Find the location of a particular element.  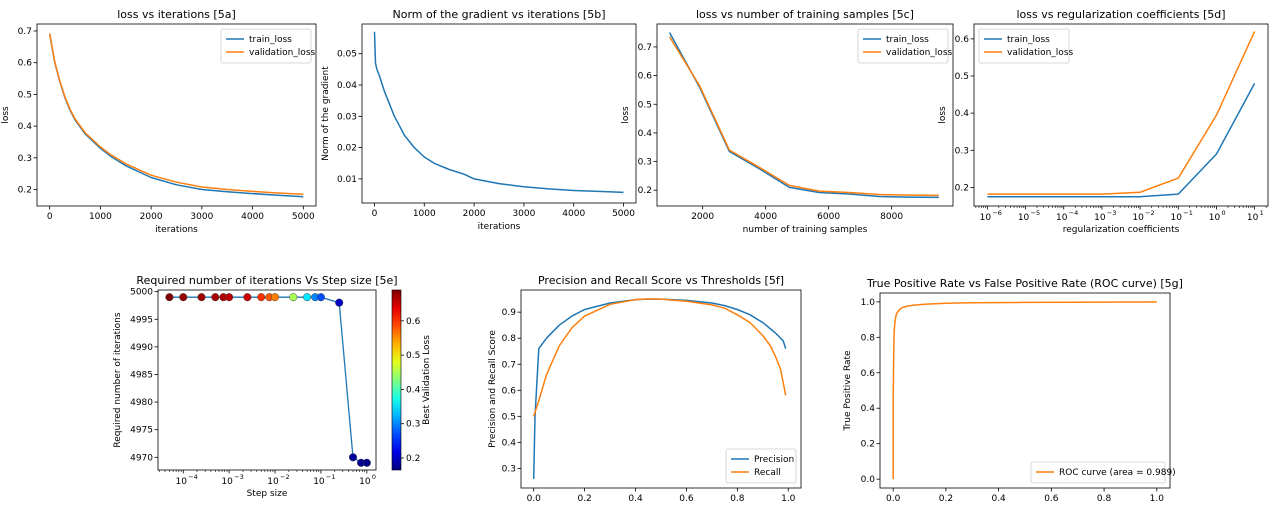

colorbar-tick-label: 0.5 is located at coordinates (413, 356).